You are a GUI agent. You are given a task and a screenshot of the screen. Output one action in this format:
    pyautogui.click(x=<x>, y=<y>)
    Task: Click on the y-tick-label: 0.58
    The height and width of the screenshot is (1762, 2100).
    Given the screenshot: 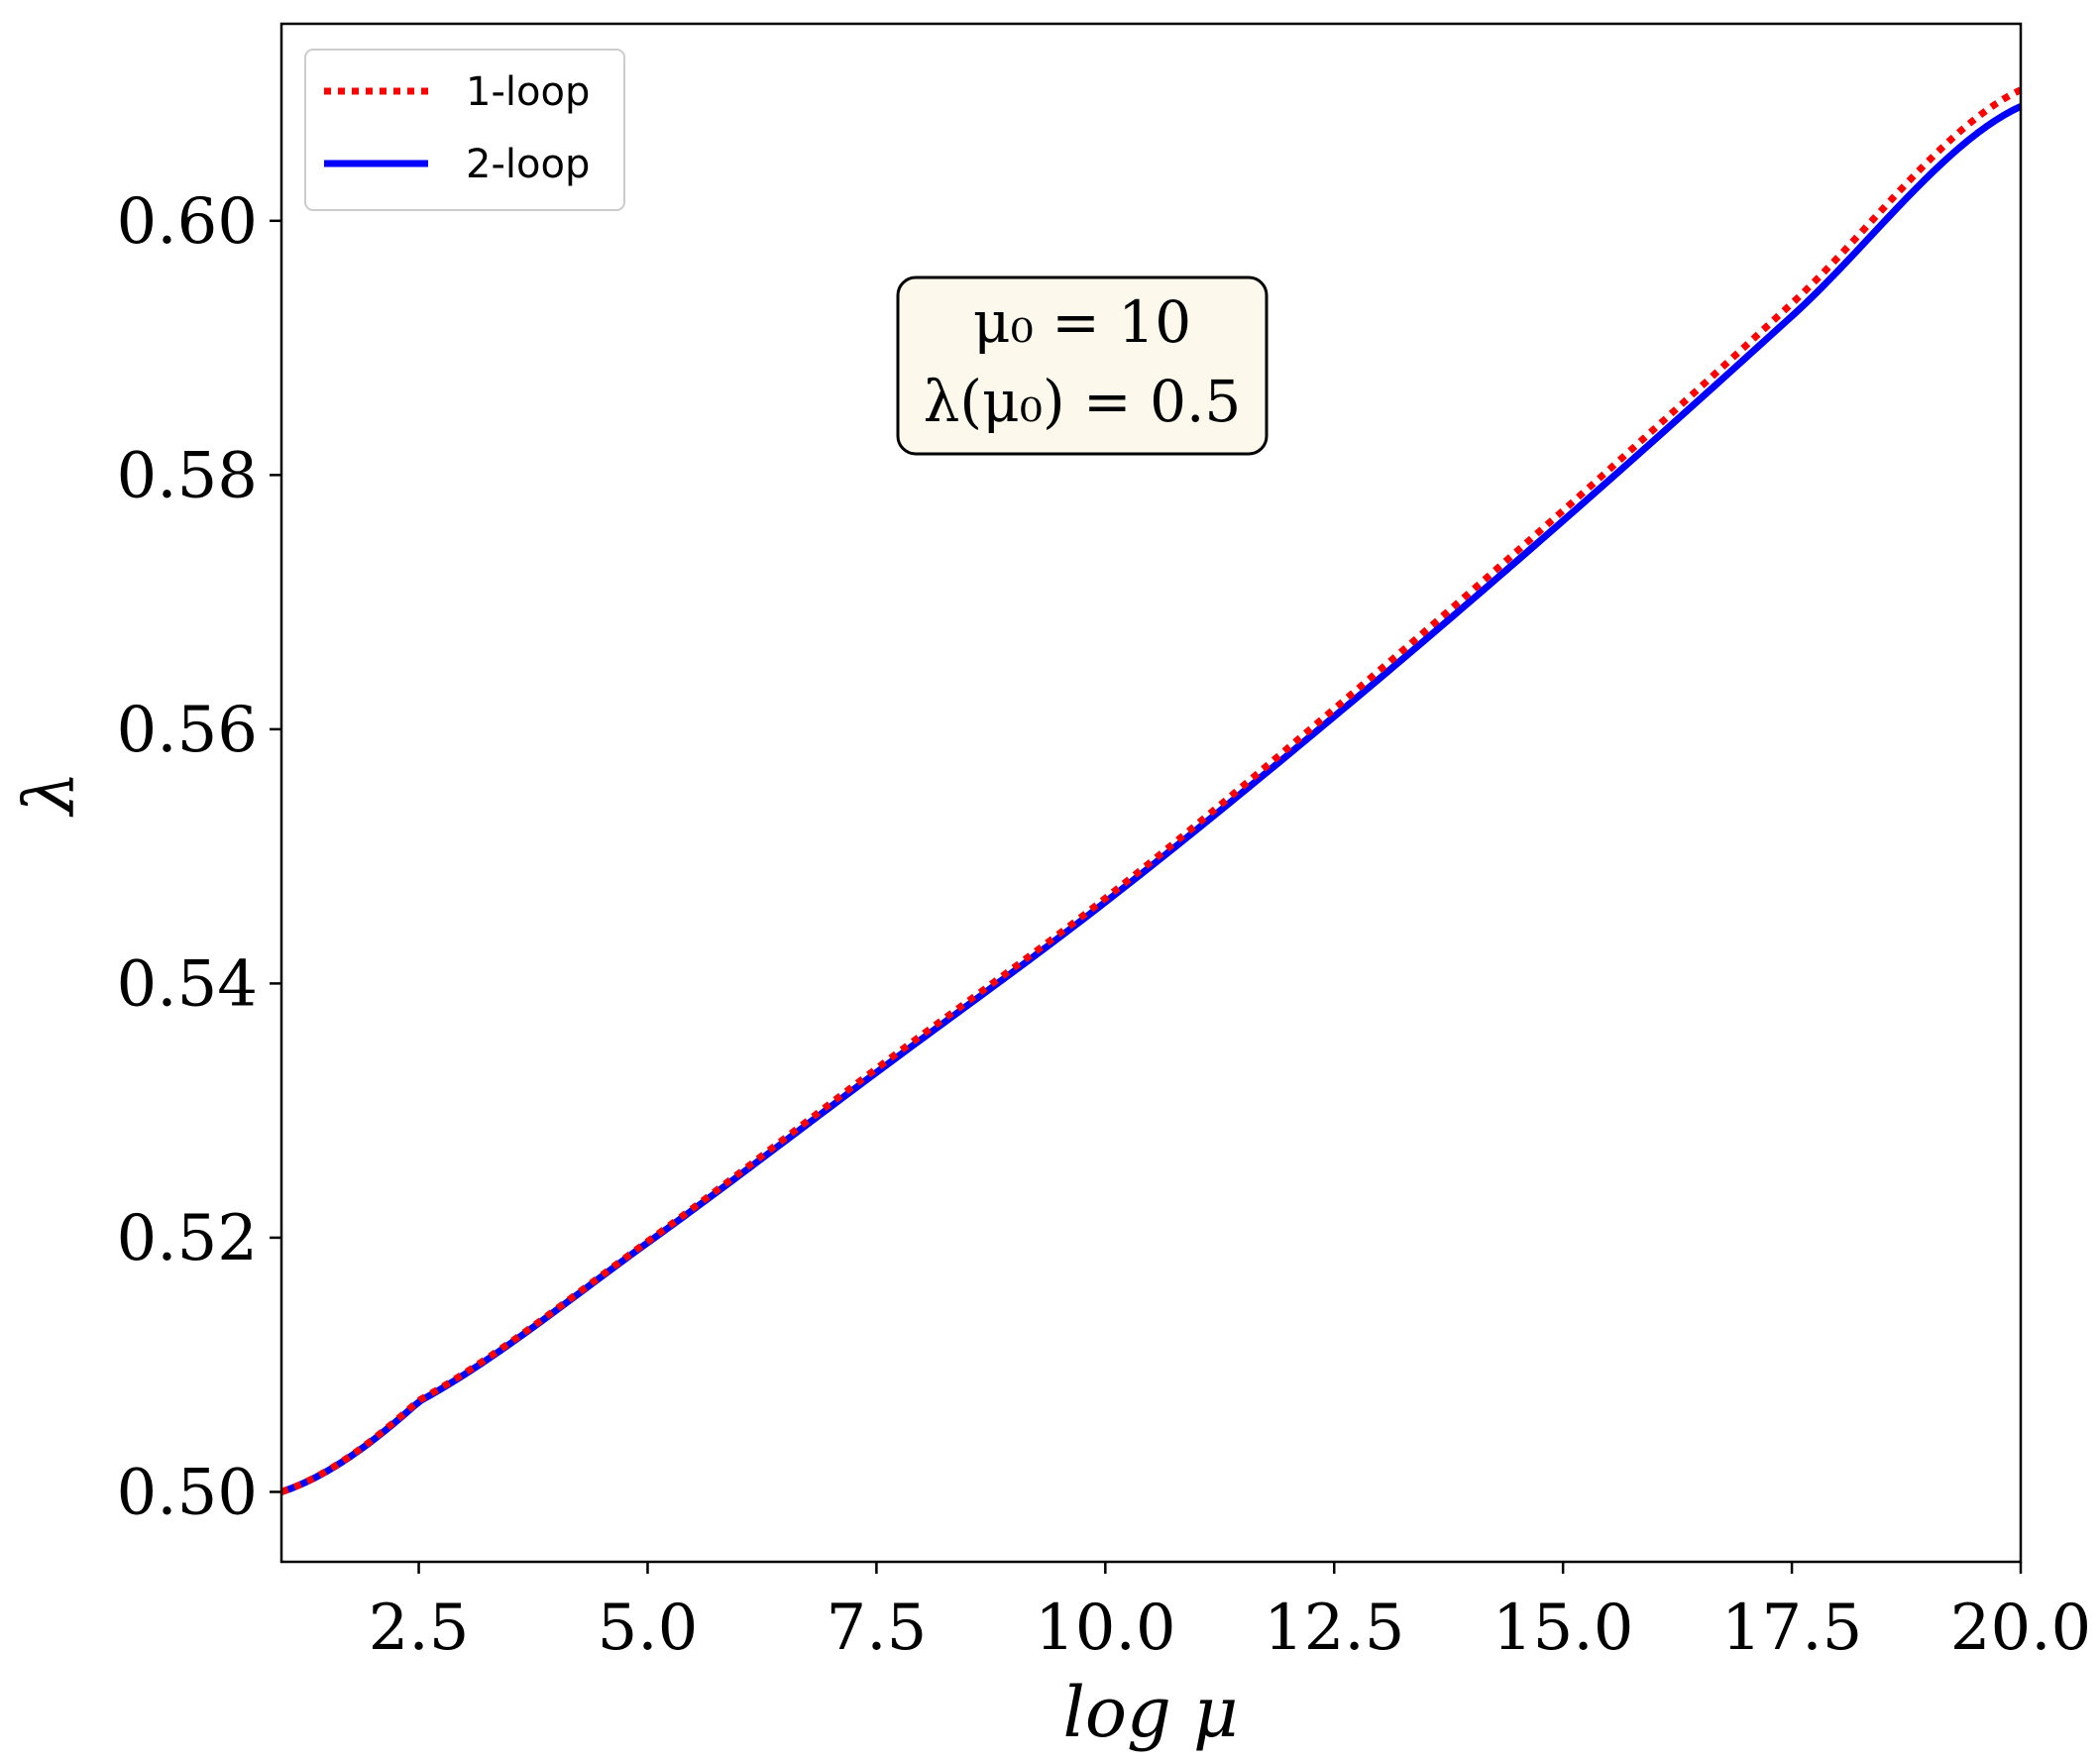 What is the action you would take?
    pyautogui.click(x=188, y=475)
    